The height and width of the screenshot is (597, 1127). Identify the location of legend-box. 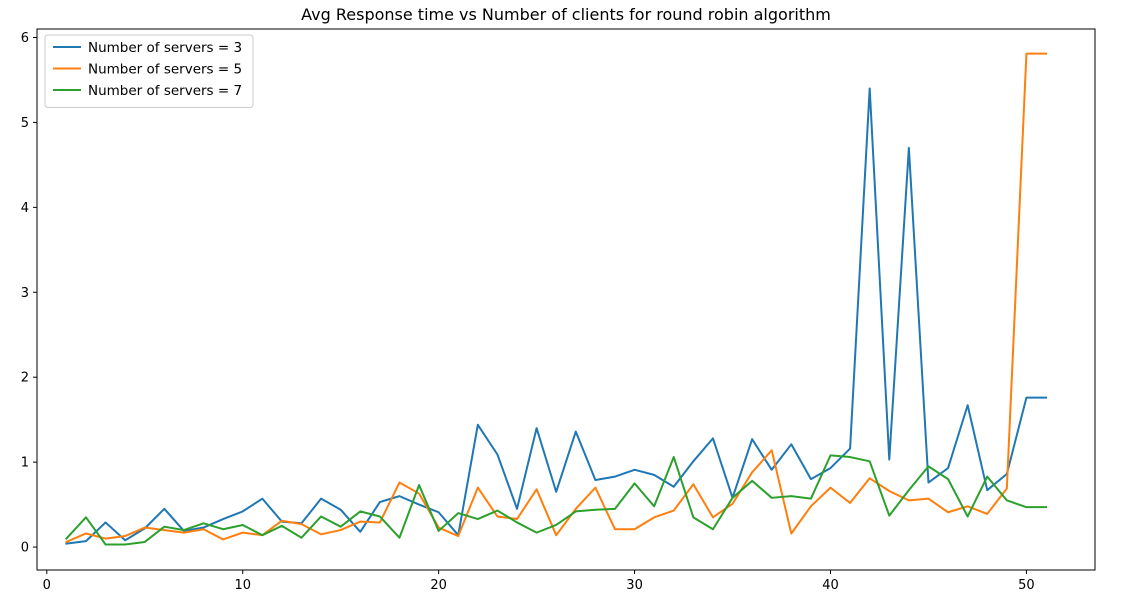
(149, 71).